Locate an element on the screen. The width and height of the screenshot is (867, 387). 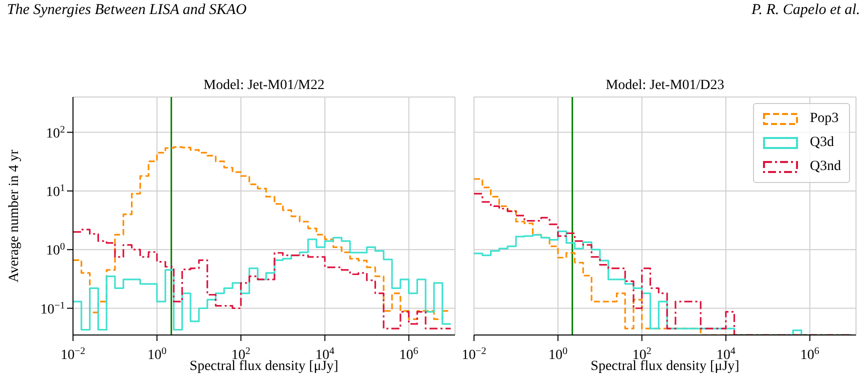
chart-title: Model: Jet-M01/M22 is located at coordinates (264, 86).